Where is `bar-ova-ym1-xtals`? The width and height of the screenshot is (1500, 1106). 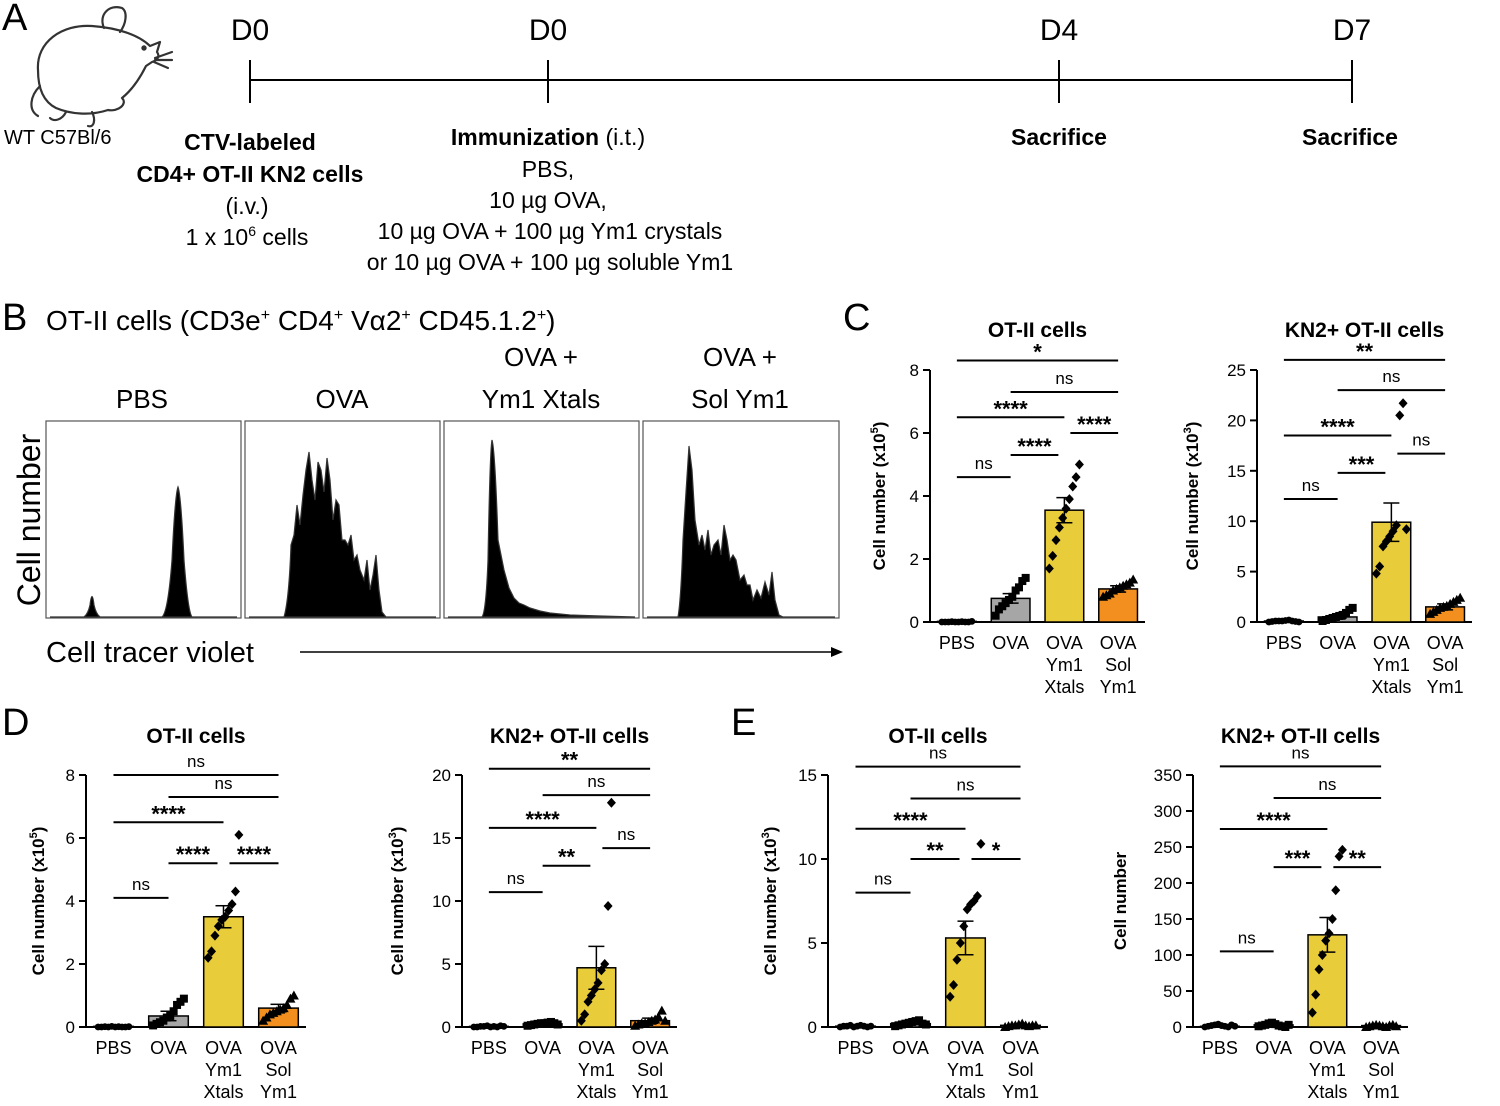
bar-ova-ym1-xtals is located at coordinates (223, 972).